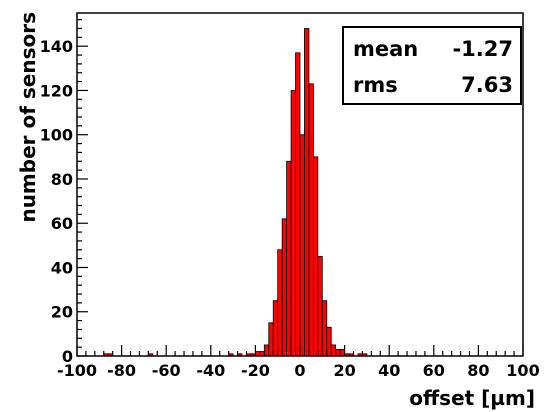 Image resolution: width=549 pixels, height=412 pixels. What do you see at coordinates (77, 370) in the screenshot?
I see `x-tick-label: -100` at bounding box center [77, 370].